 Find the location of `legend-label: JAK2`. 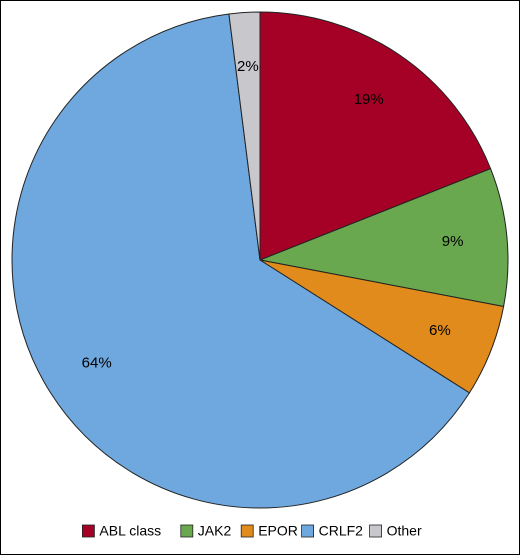

legend-label: JAK2 is located at coordinates (215, 531).